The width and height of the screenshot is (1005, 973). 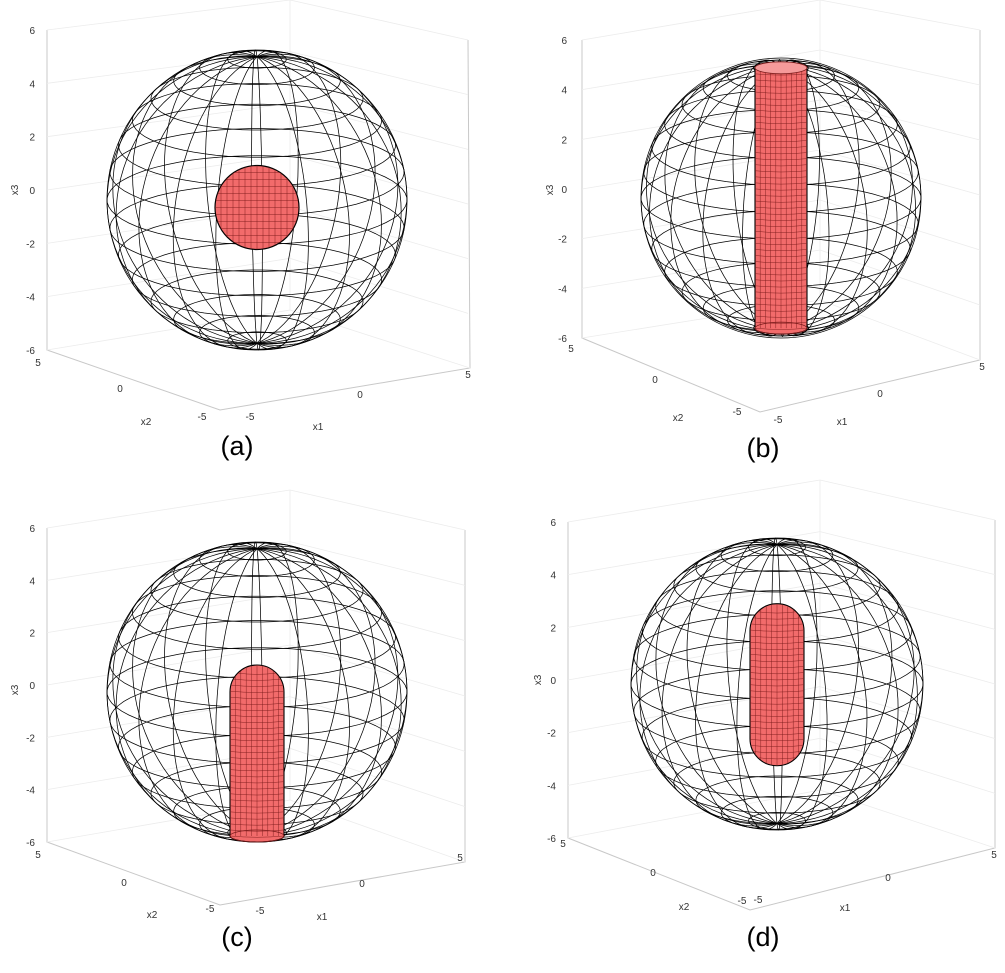 I want to click on panel-caption: (a), so click(x=237, y=446).